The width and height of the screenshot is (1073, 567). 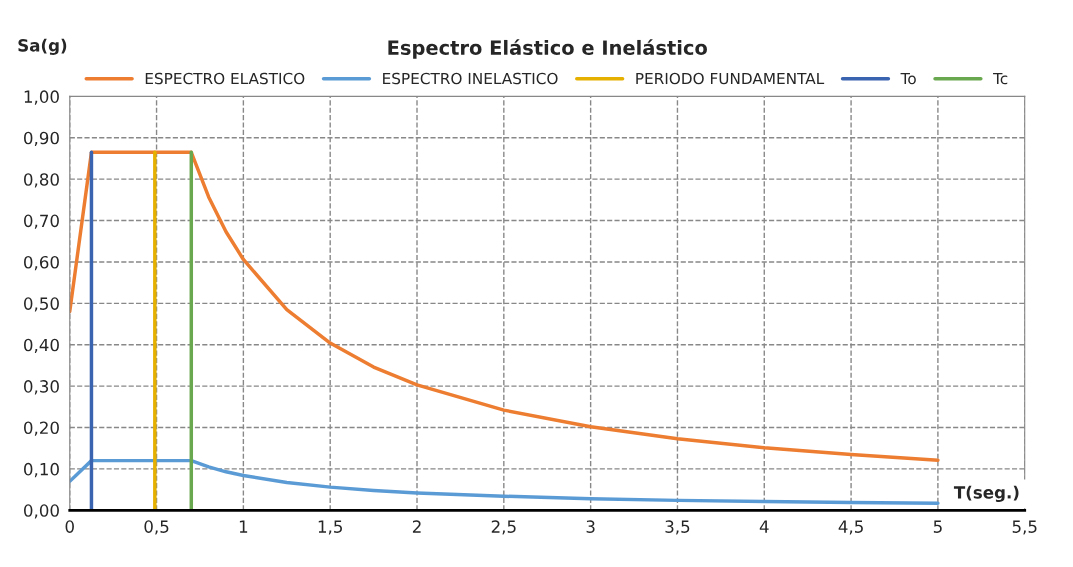 I want to click on x-tick-label: 5,5, so click(x=1024, y=527).